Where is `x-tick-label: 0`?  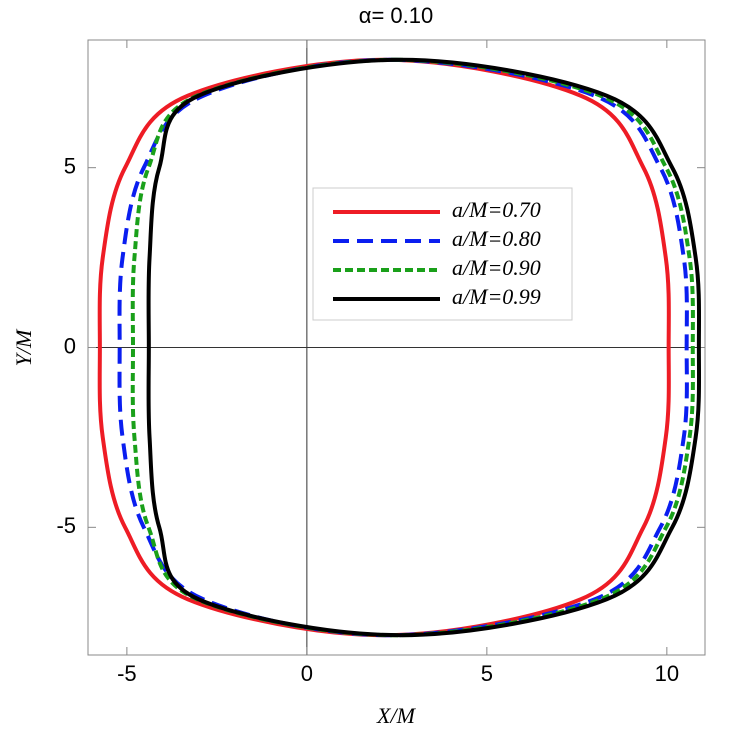 x-tick-label: 0 is located at coordinates (307, 673).